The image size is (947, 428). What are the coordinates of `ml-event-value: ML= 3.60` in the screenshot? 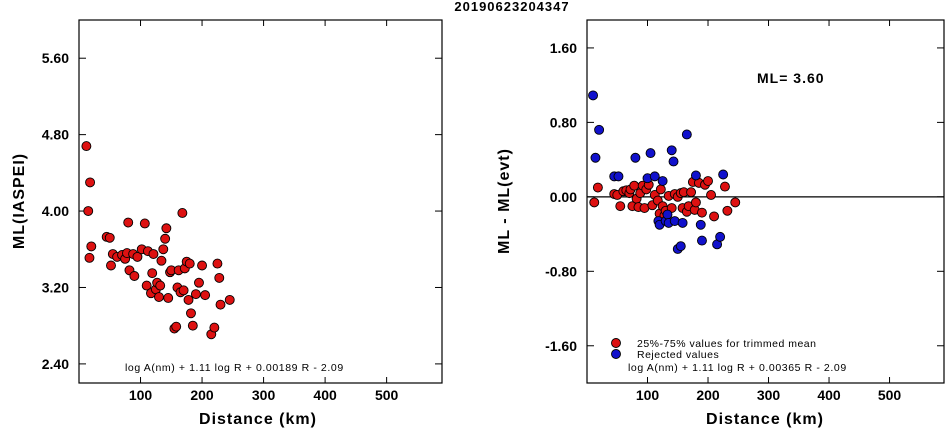 It's located at (791, 78).